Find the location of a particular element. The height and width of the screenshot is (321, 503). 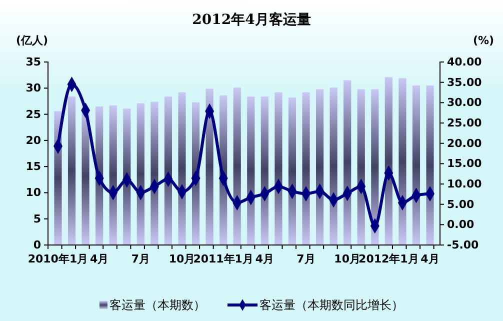

y-tick-label: 25 is located at coordinates (33, 114).